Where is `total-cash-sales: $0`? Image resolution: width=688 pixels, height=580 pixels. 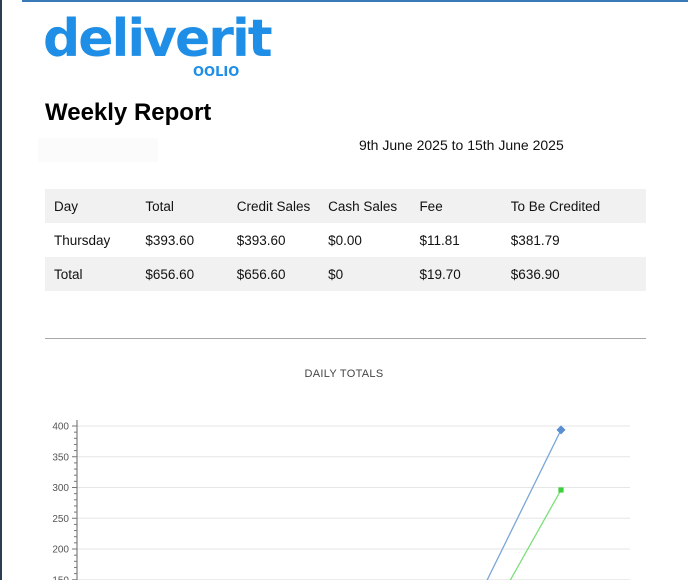 total-cash-sales: $0 is located at coordinates (336, 274).